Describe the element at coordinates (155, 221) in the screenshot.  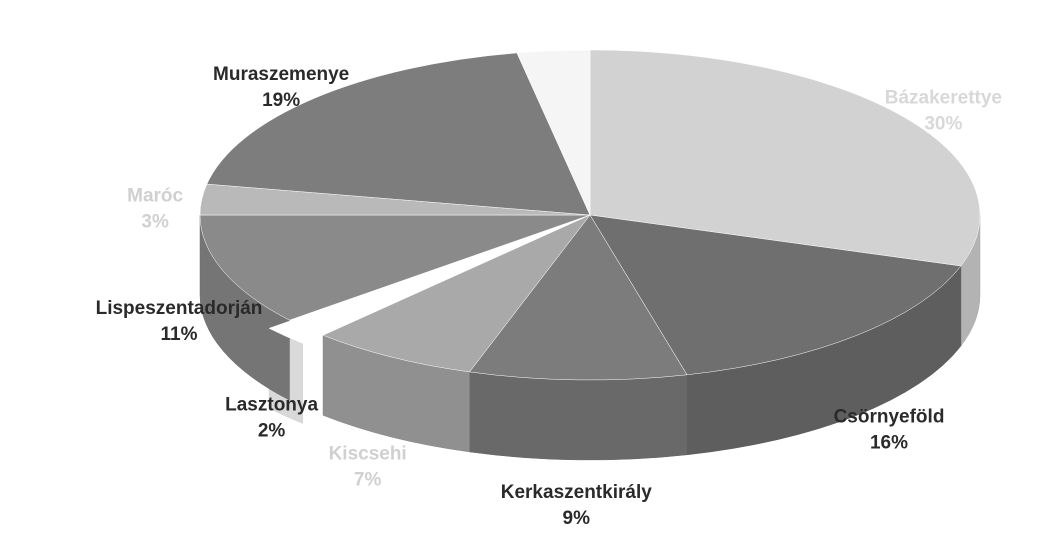
I see `slice-value-label: 3%` at that location.